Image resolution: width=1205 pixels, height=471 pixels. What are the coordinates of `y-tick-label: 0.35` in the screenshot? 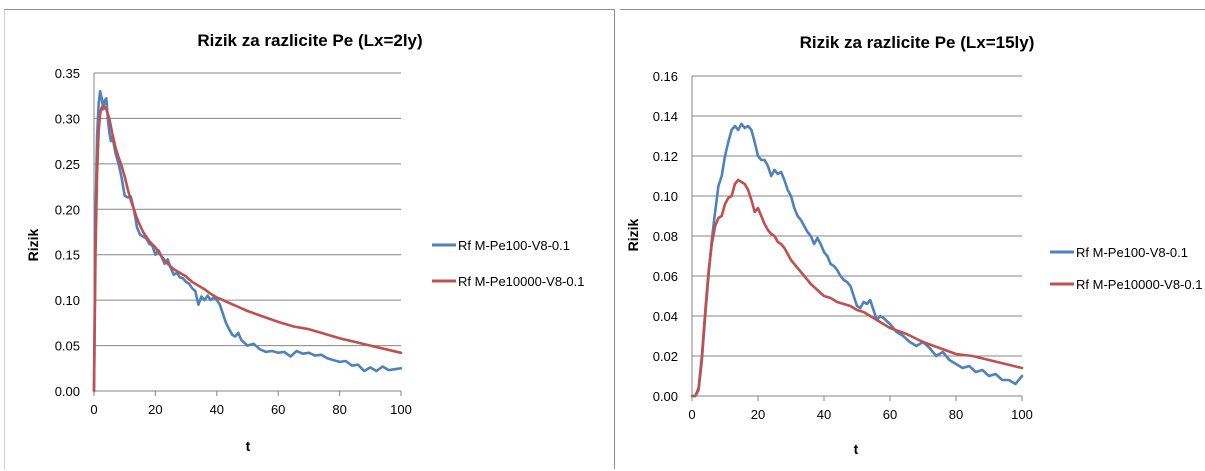 It's located at (67, 73).